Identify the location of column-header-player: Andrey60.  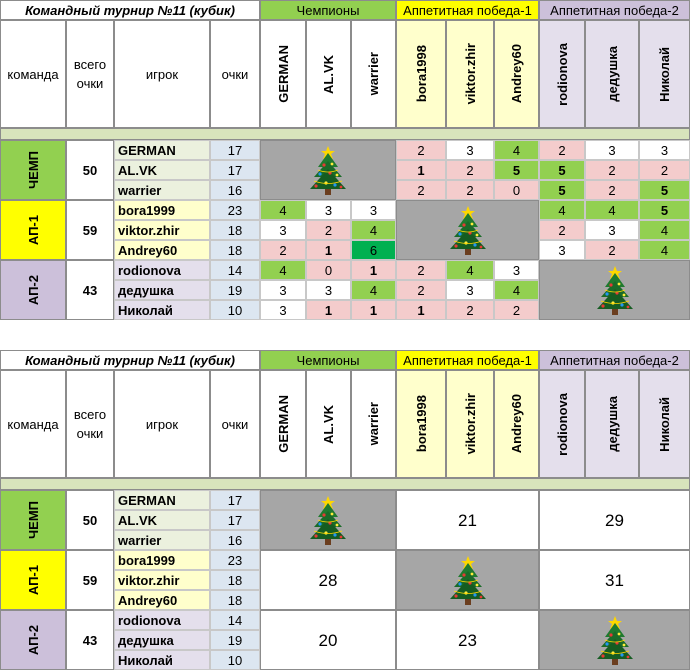
(516, 424).